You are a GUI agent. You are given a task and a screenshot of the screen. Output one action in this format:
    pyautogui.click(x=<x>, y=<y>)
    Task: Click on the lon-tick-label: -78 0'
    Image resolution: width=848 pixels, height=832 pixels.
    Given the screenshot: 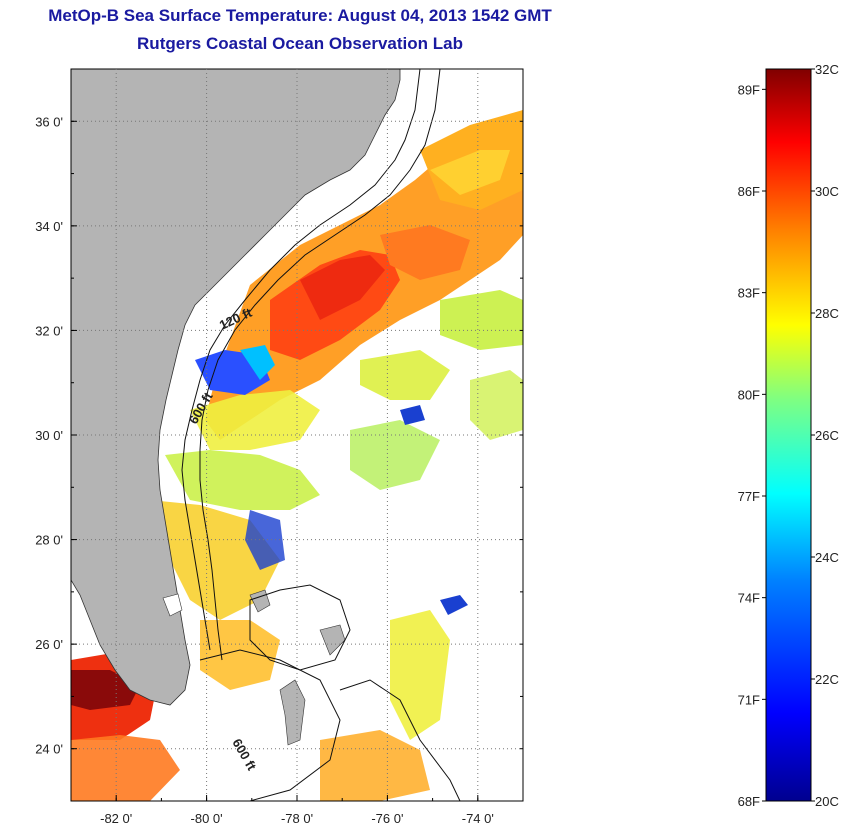 What is the action you would take?
    pyautogui.click(x=297, y=818)
    